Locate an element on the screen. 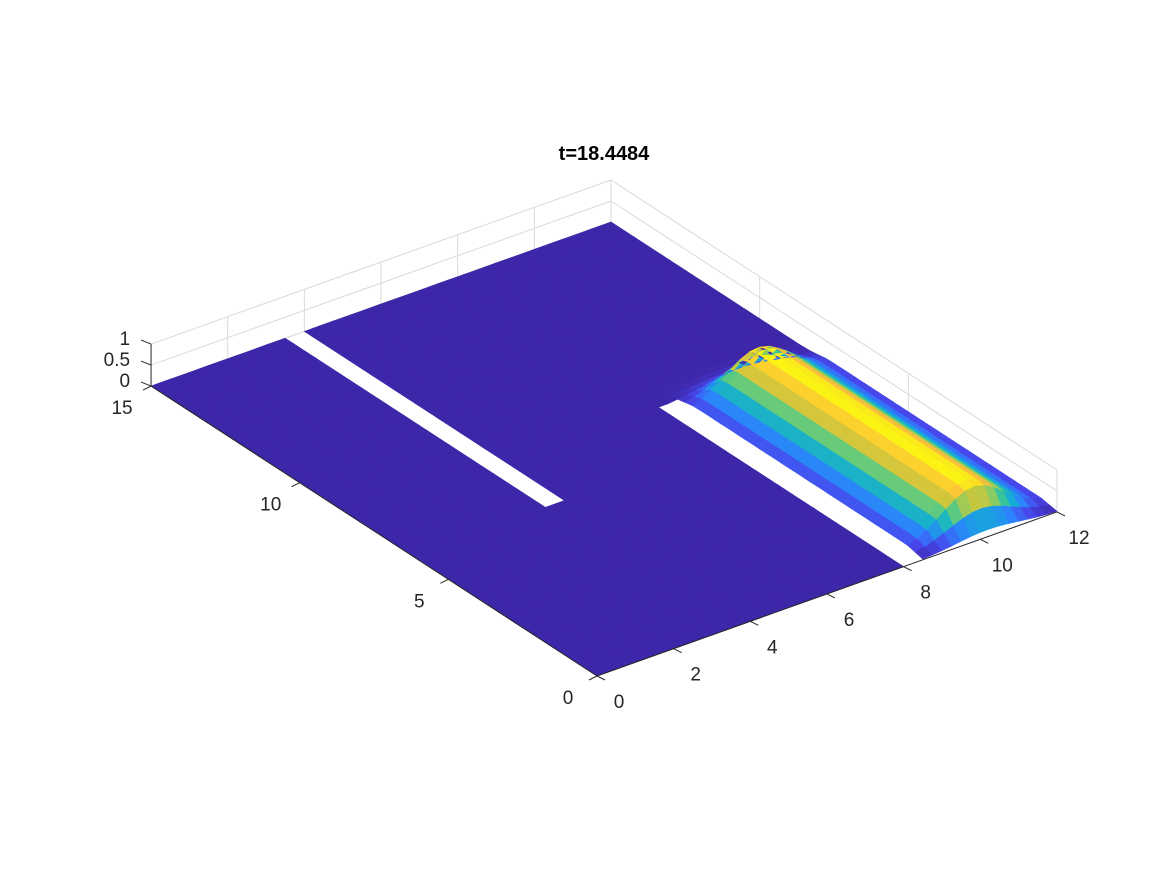  z-tick-label: 0.5 is located at coordinates (117, 360).